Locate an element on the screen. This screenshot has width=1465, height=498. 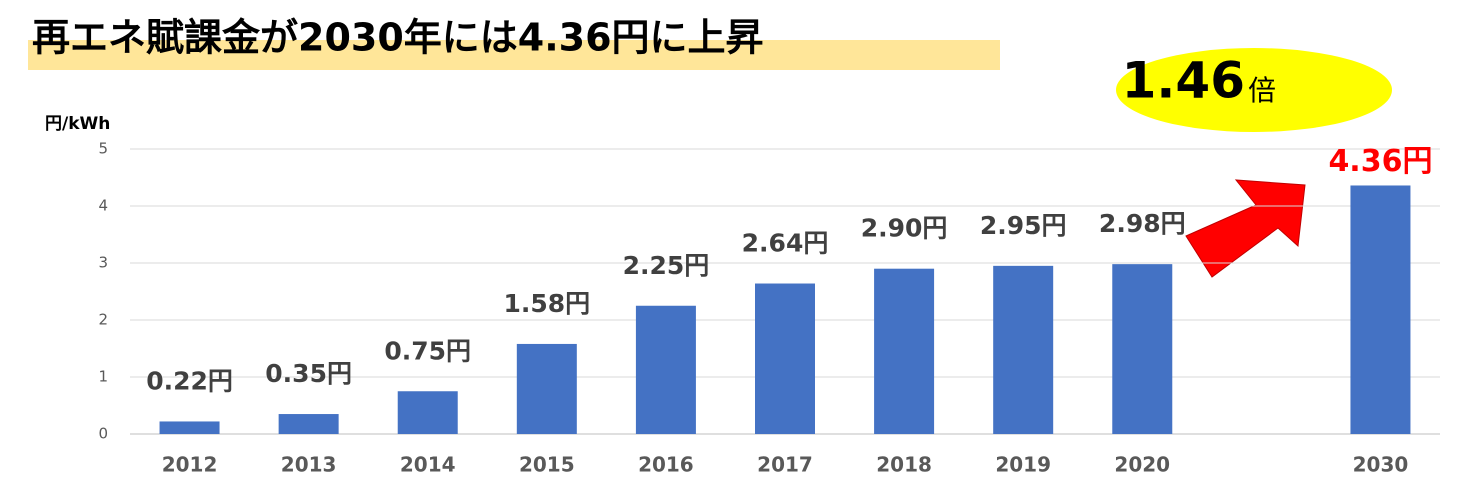
y-tick-label: 5 is located at coordinates (103, 149).